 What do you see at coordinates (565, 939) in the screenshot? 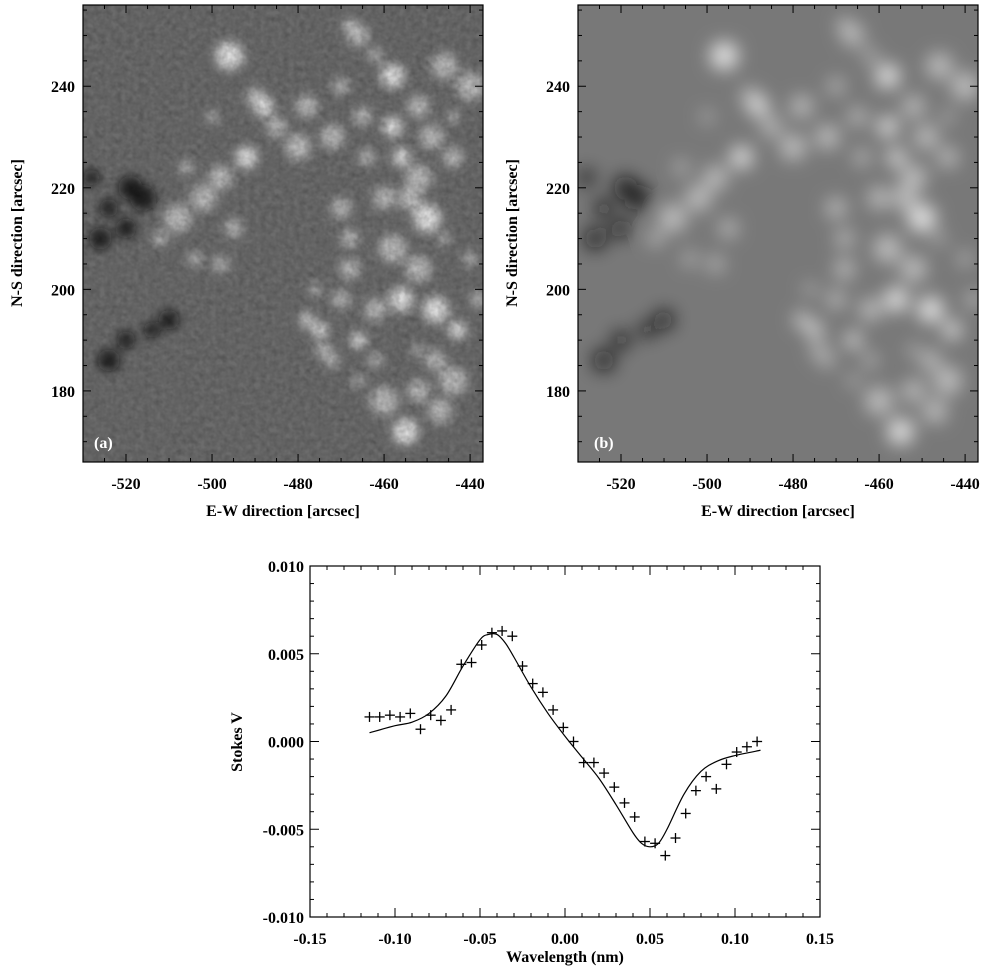
I see `x-tick-label: 0.00` at bounding box center [565, 939].